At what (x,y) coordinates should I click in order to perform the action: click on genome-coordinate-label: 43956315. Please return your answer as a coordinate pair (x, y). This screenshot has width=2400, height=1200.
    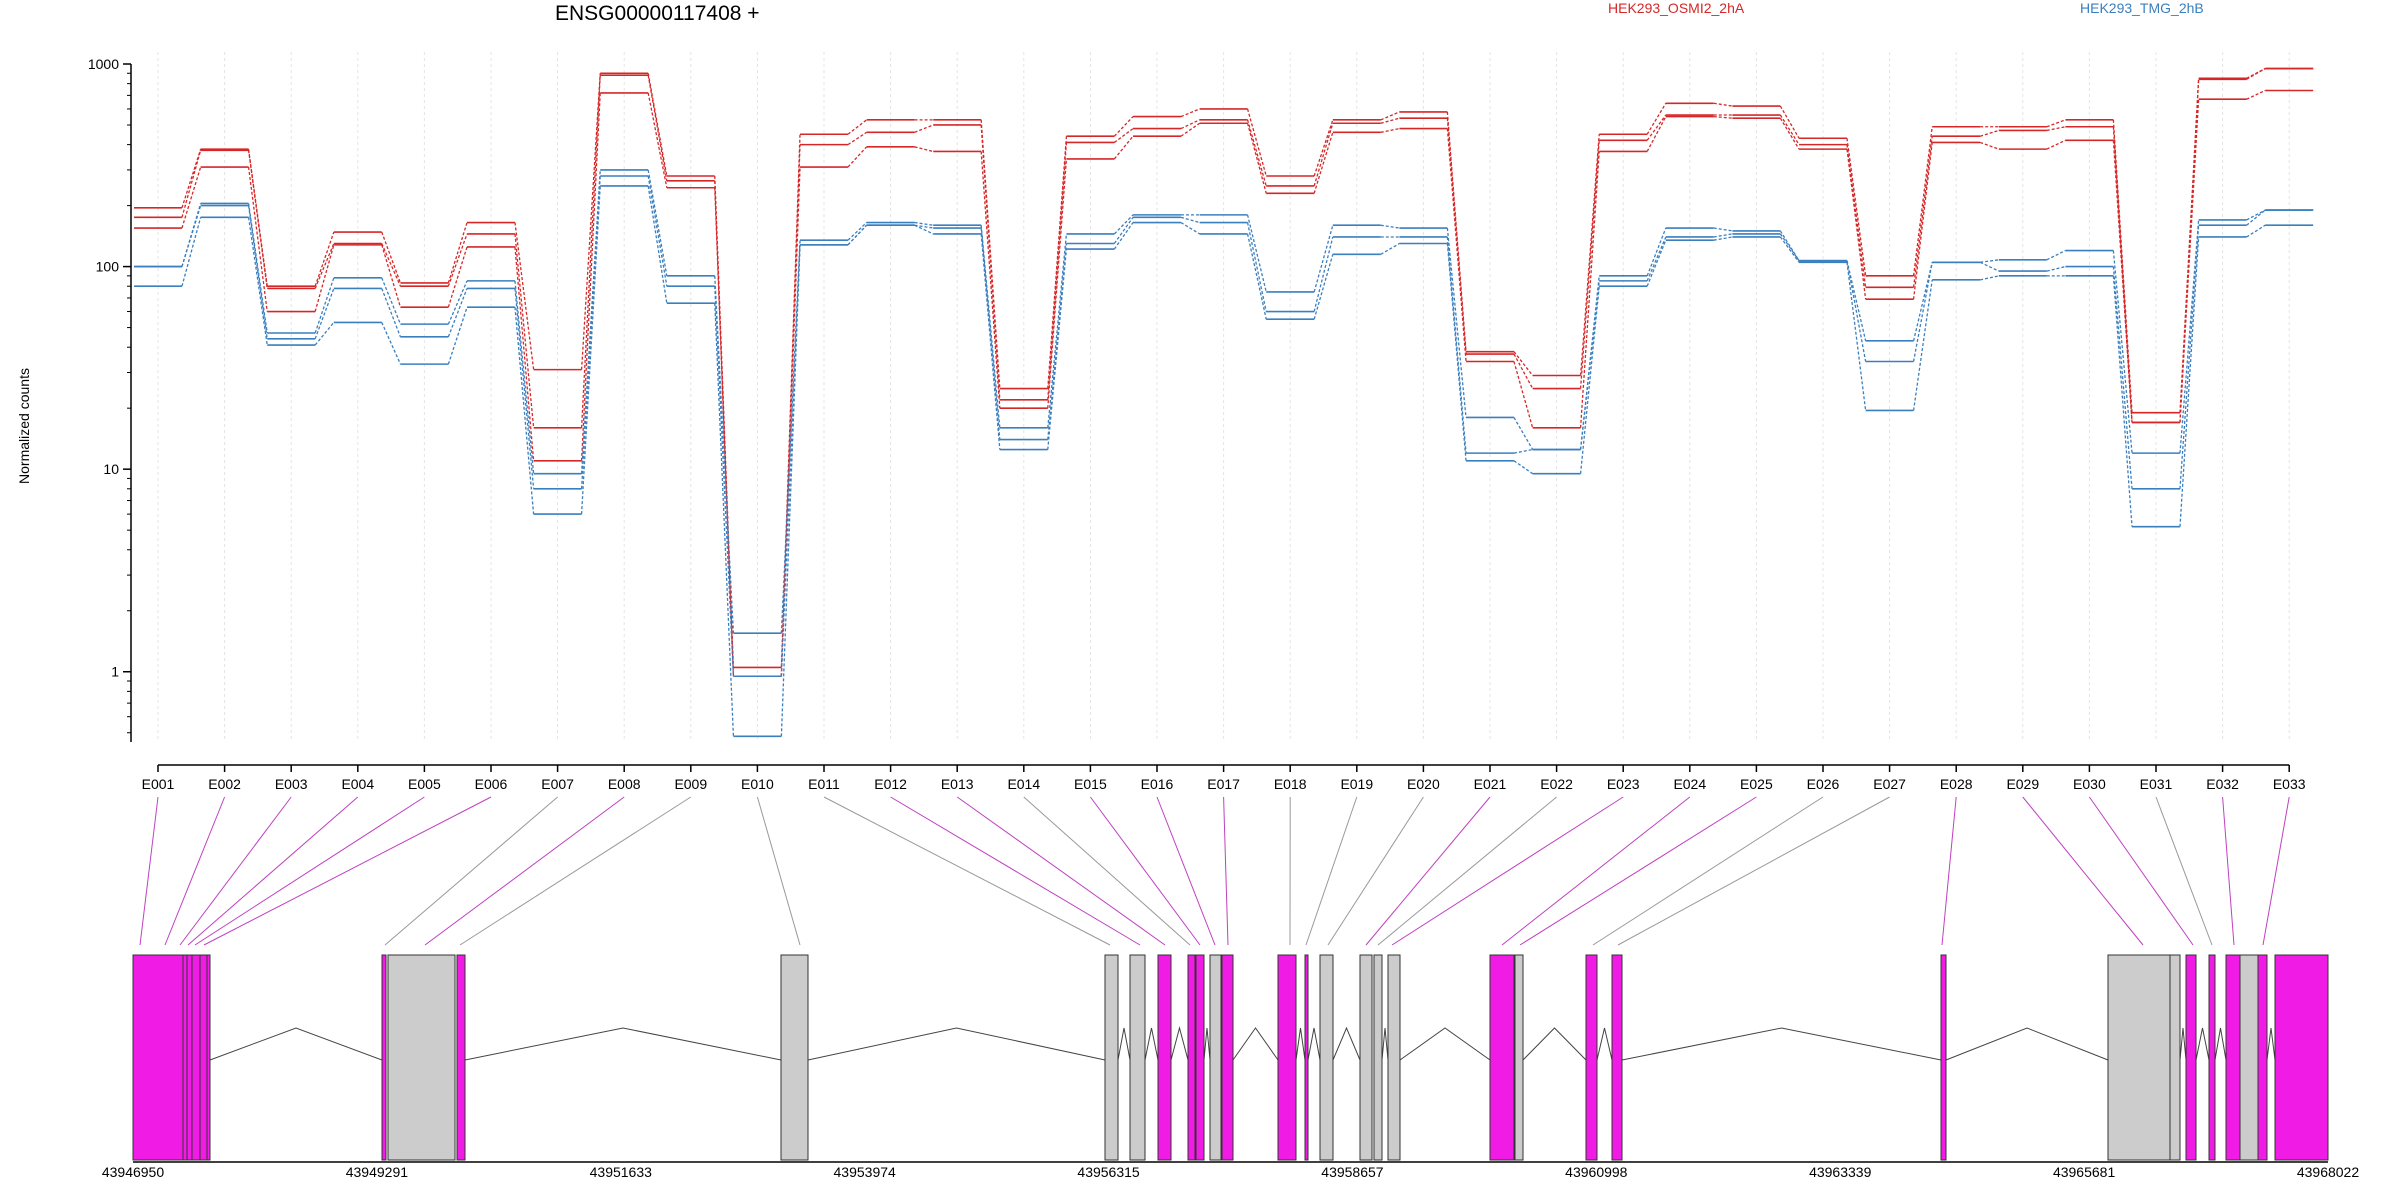
    Looking at the image, I should click on (1108, 1172).